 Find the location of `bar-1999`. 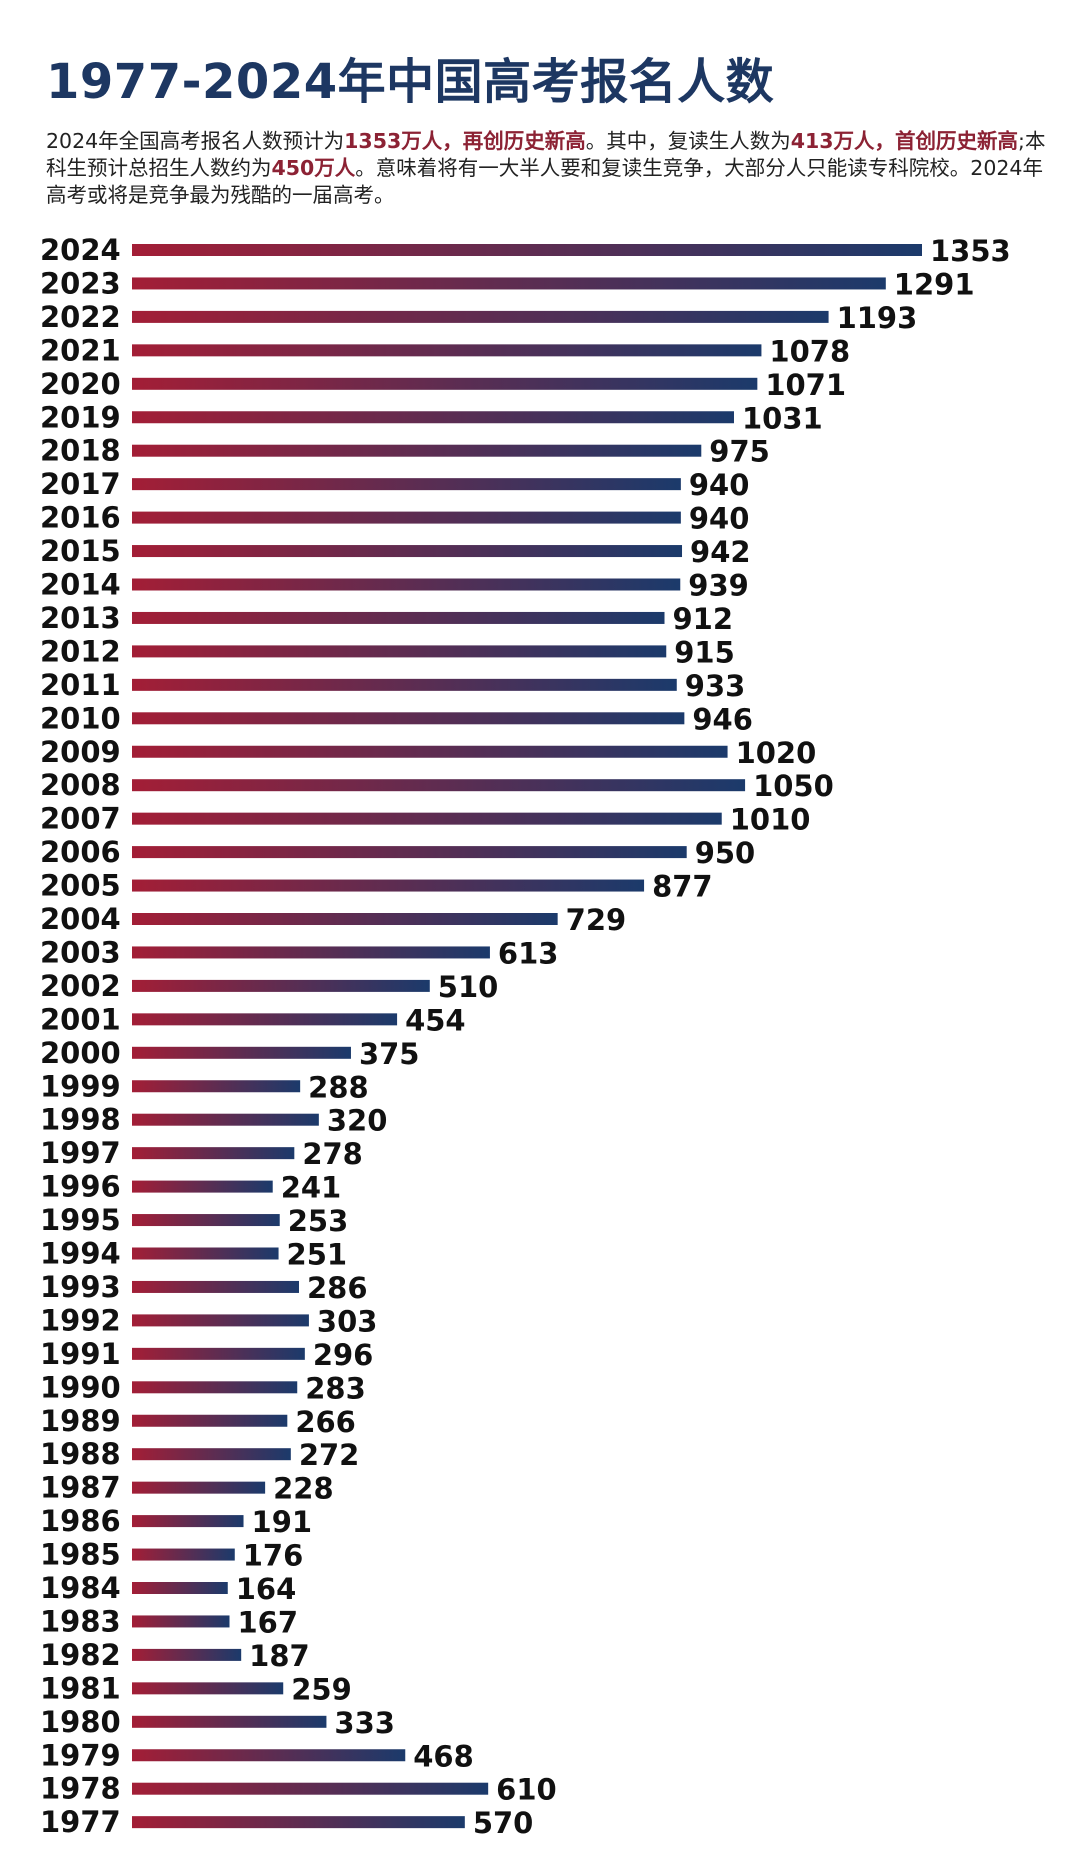

bar-1999 is located at coordinates (216, 1086).